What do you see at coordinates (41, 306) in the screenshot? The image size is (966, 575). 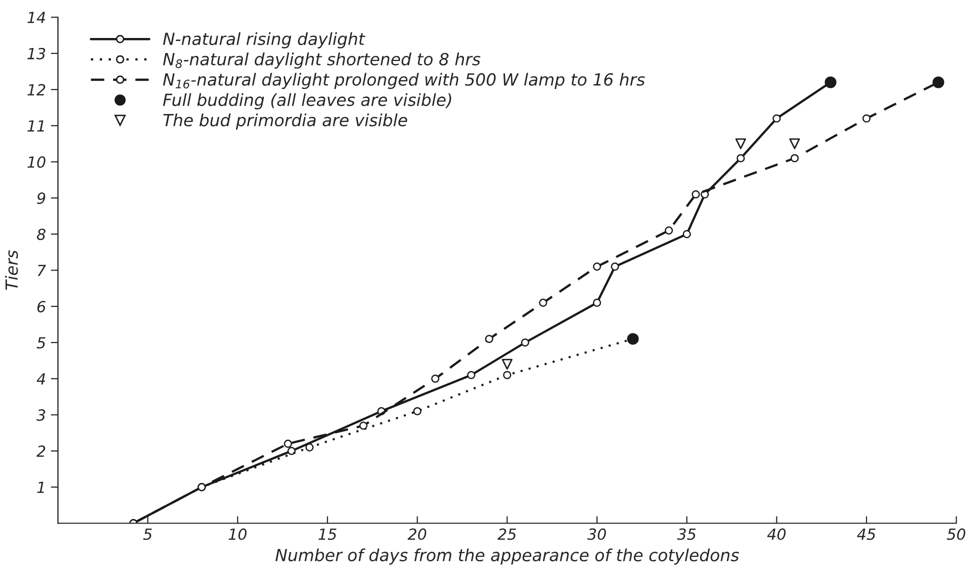 I see `y-tick-label: 6` at bounding box center [41, 306].